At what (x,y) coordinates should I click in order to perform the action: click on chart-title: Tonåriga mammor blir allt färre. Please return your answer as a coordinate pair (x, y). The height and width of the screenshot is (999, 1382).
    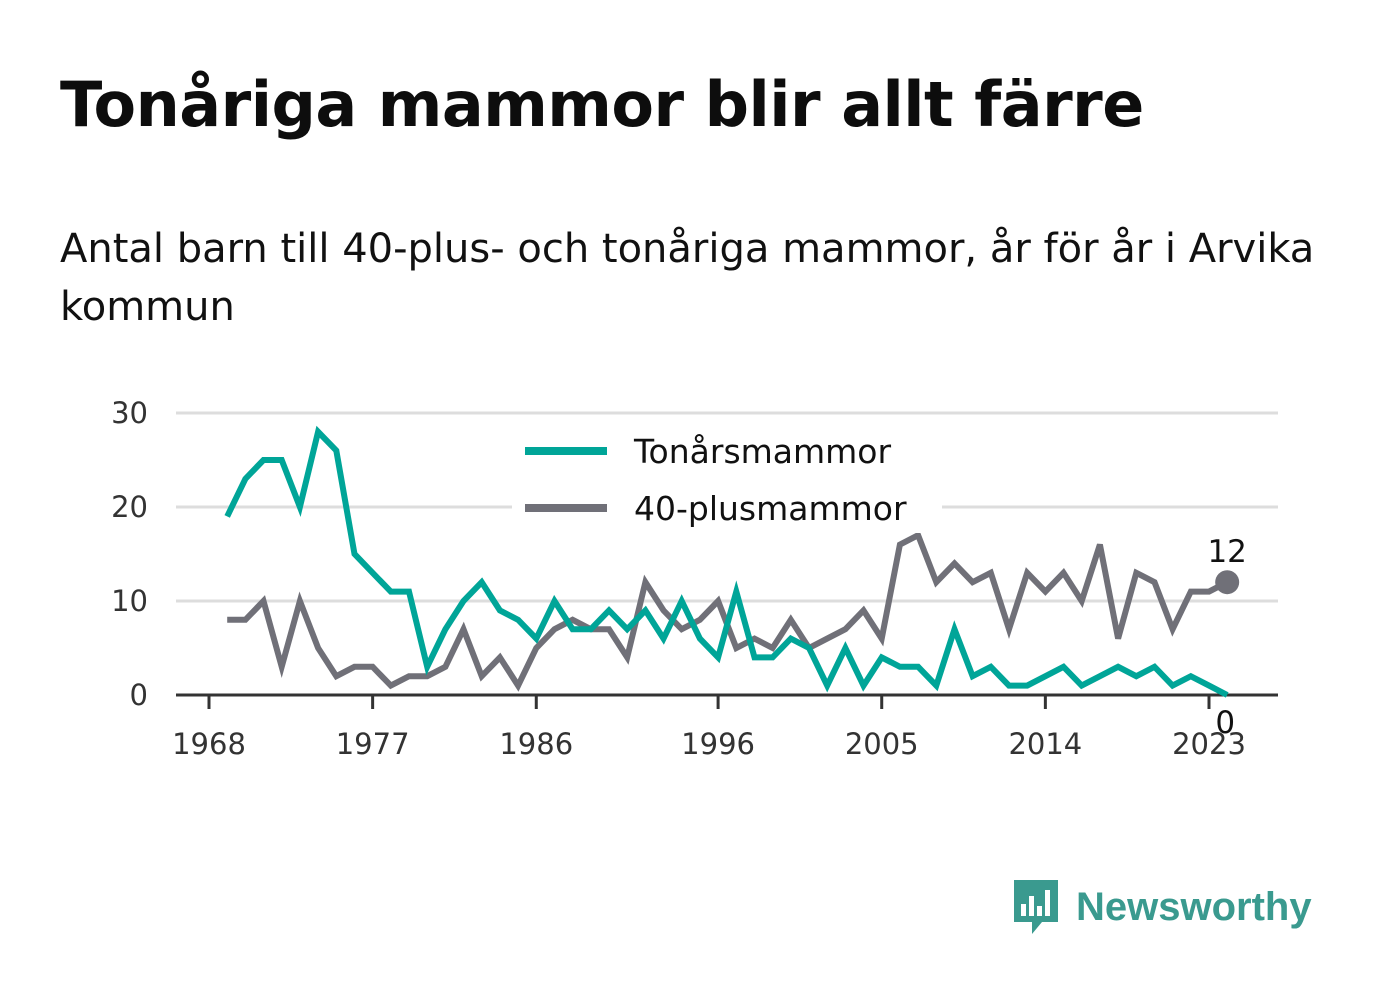
    Looking at the image, I should click on (602, 104).